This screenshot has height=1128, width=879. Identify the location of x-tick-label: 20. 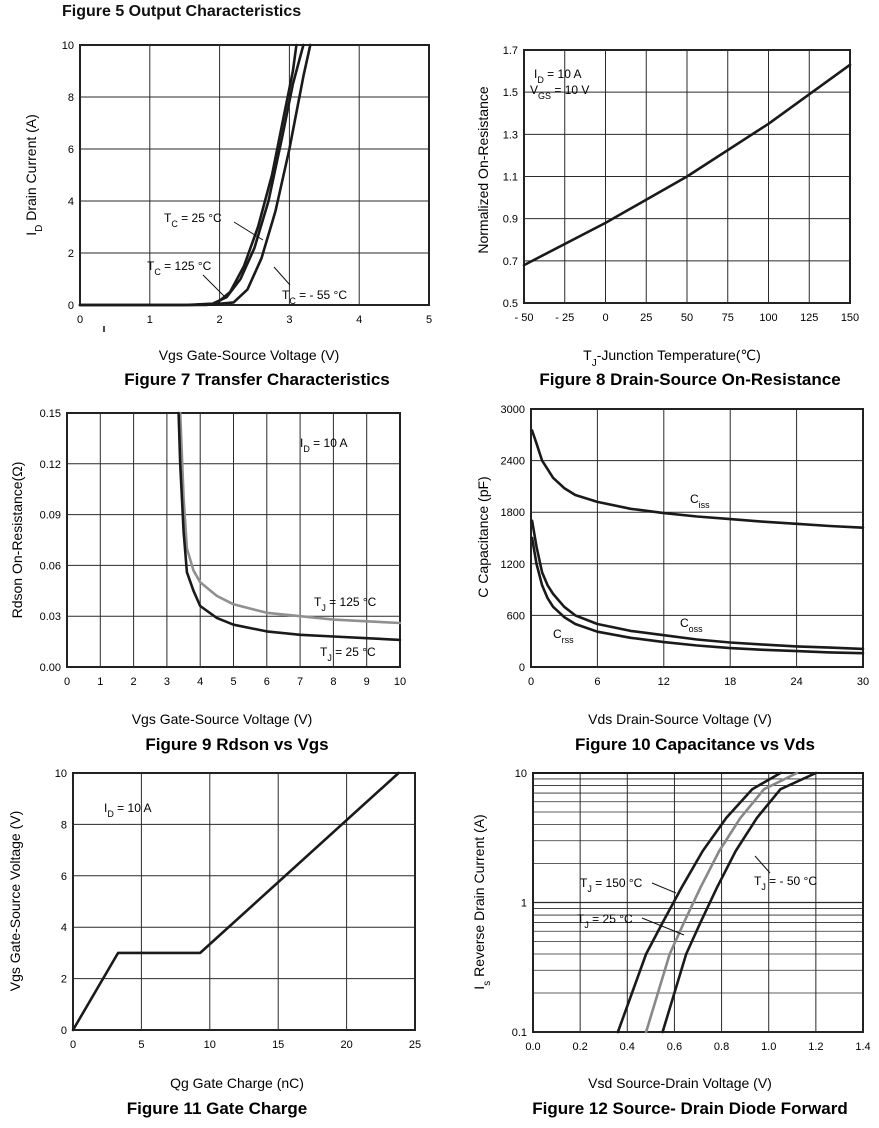
(346, 1045).